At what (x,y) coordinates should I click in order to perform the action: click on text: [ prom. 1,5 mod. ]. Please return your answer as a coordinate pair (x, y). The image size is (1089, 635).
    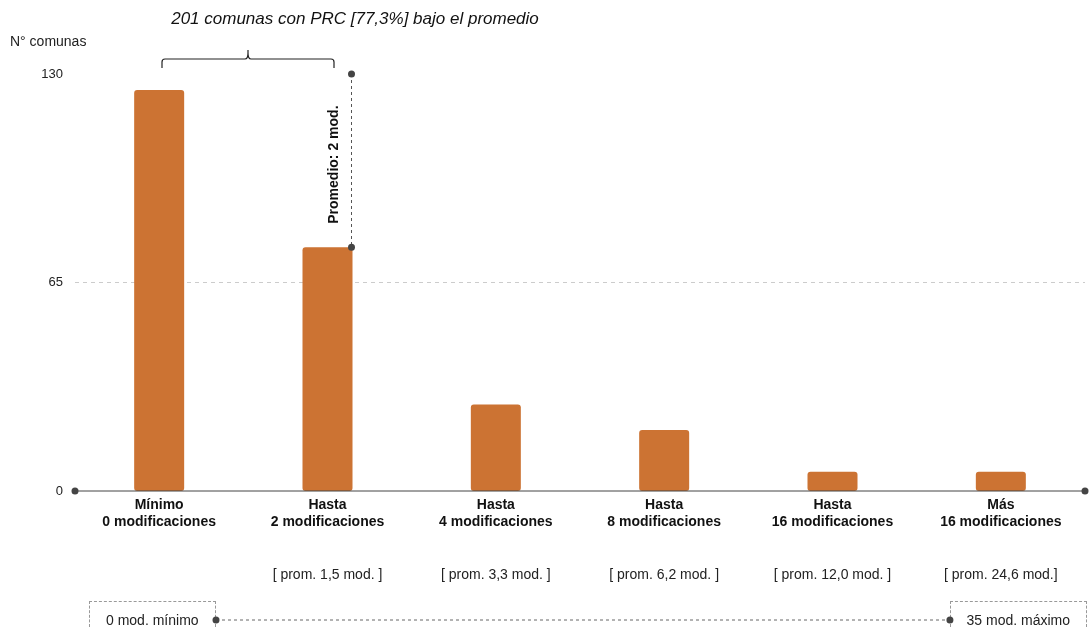
    Looking at the image, I should click on (327, 573).